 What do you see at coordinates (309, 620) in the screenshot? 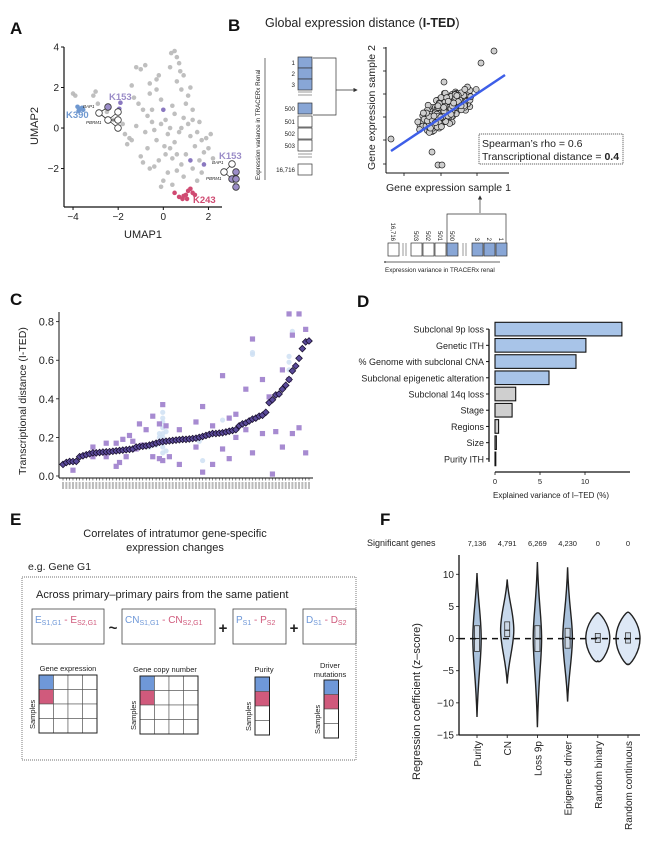
I see `term-part: D` at bounding box center [309, 620].